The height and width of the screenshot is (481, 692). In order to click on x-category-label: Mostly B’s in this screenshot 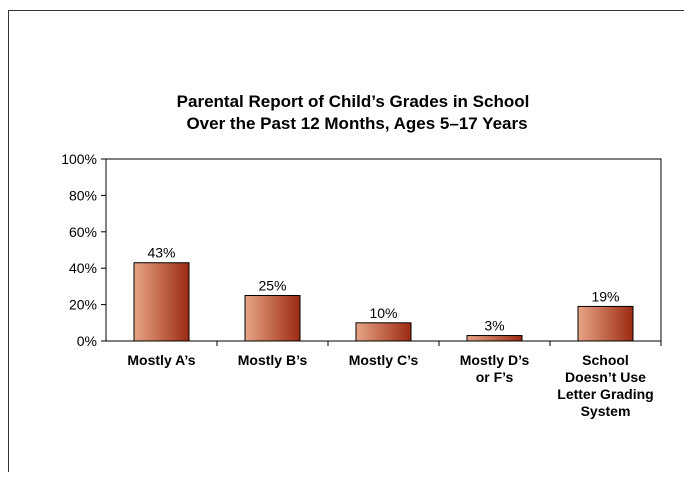, I will do `click(273, 360)`.